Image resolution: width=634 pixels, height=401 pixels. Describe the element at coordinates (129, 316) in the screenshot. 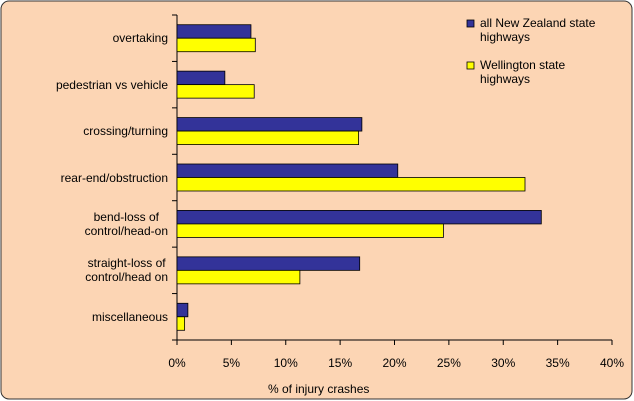

I see `y-tick-label: miscellaneous` at that location.